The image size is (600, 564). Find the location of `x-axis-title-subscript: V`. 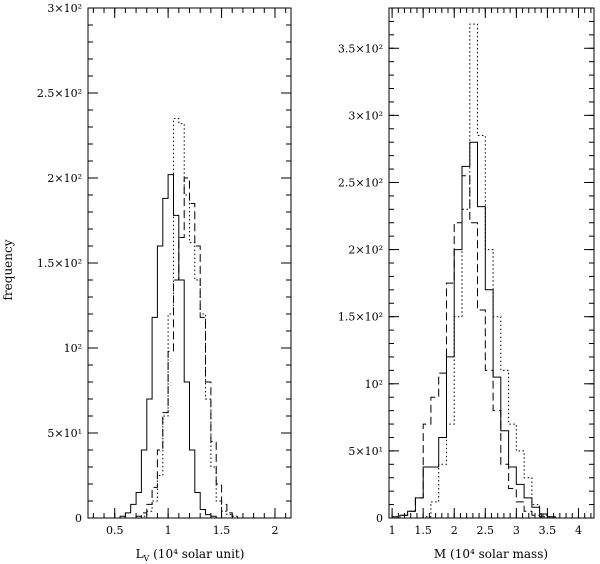

x-axis-title-subscript: V is located at coordinates (146, 558).